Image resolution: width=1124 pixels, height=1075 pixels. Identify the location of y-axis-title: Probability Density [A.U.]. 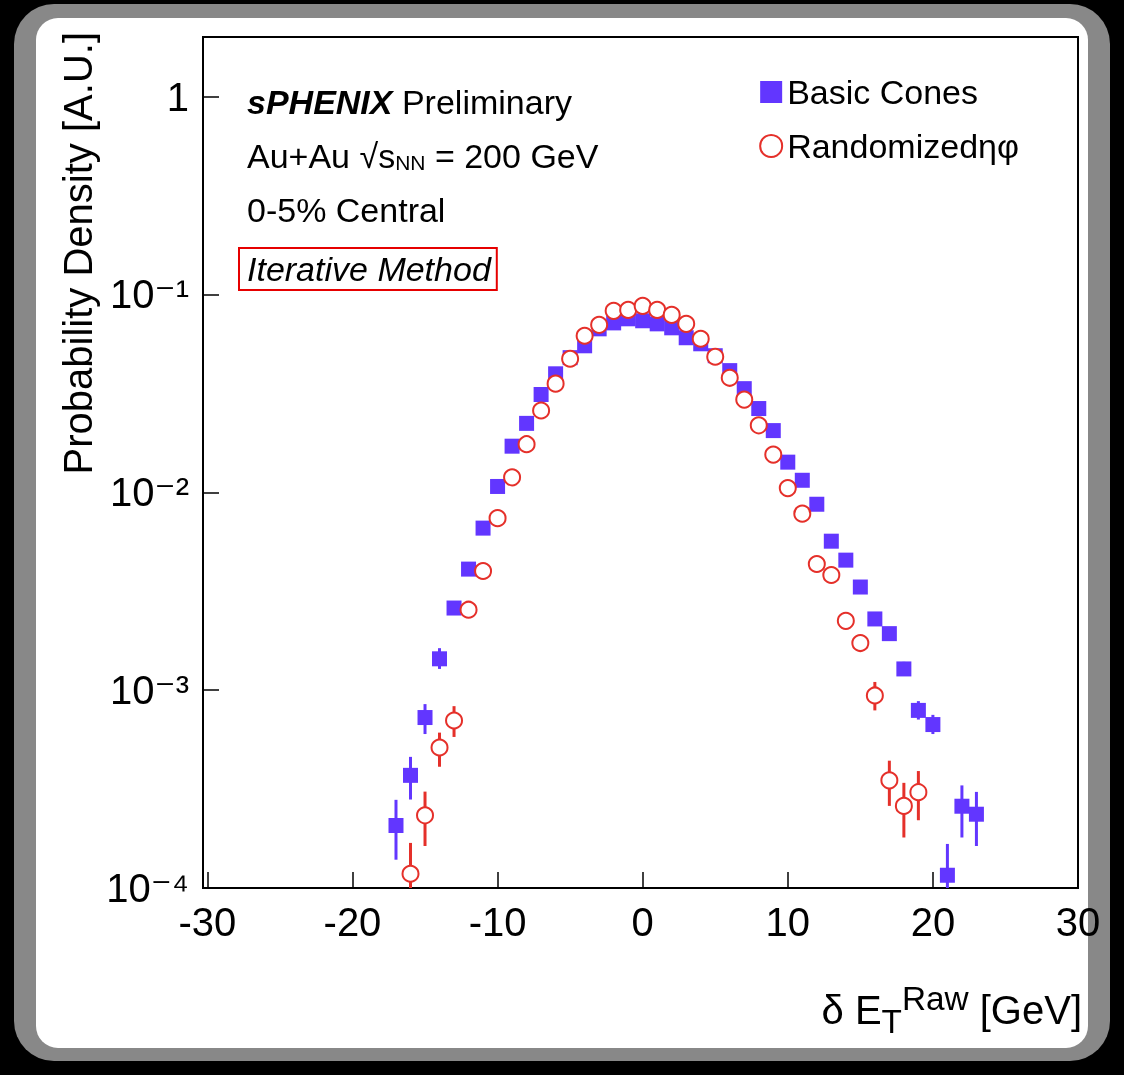
(78, 253).